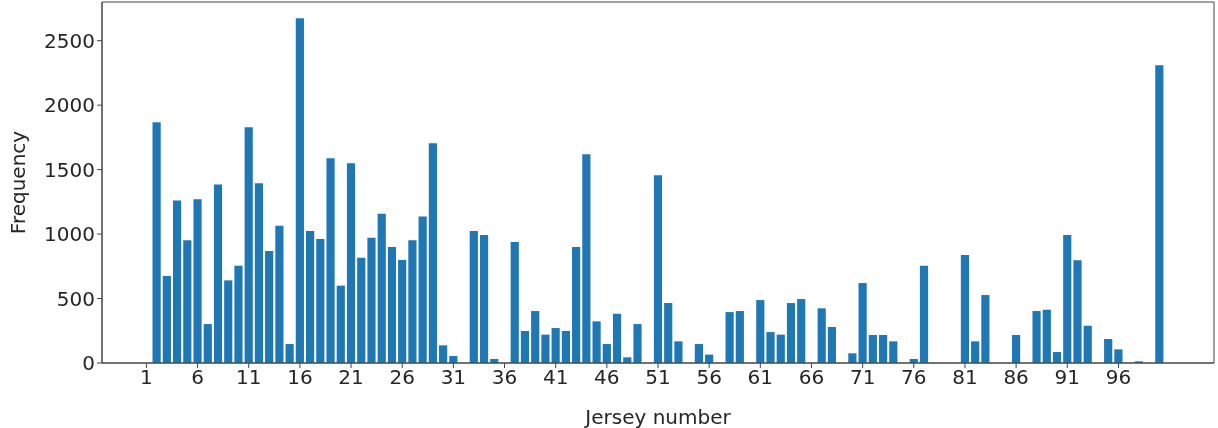  What do you see at coordinates (862, 377) in the screenshot?
I see `x-tick-label: 71` at bounding box center [862, 377].